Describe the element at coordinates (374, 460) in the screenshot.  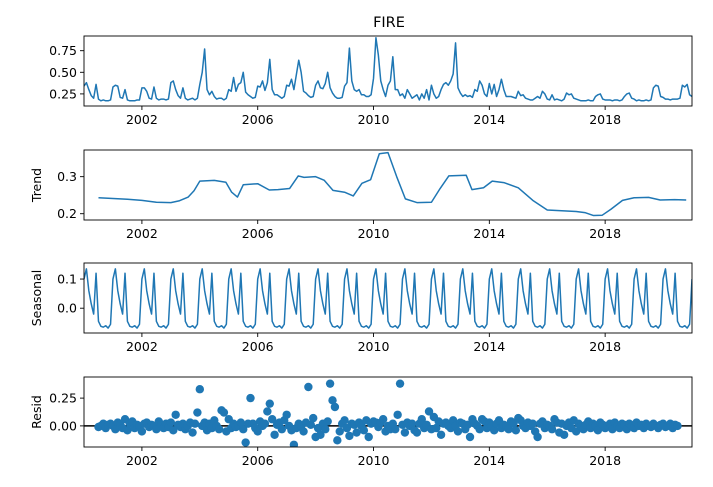
I see `resid-xtick-label: 2010` at that location.